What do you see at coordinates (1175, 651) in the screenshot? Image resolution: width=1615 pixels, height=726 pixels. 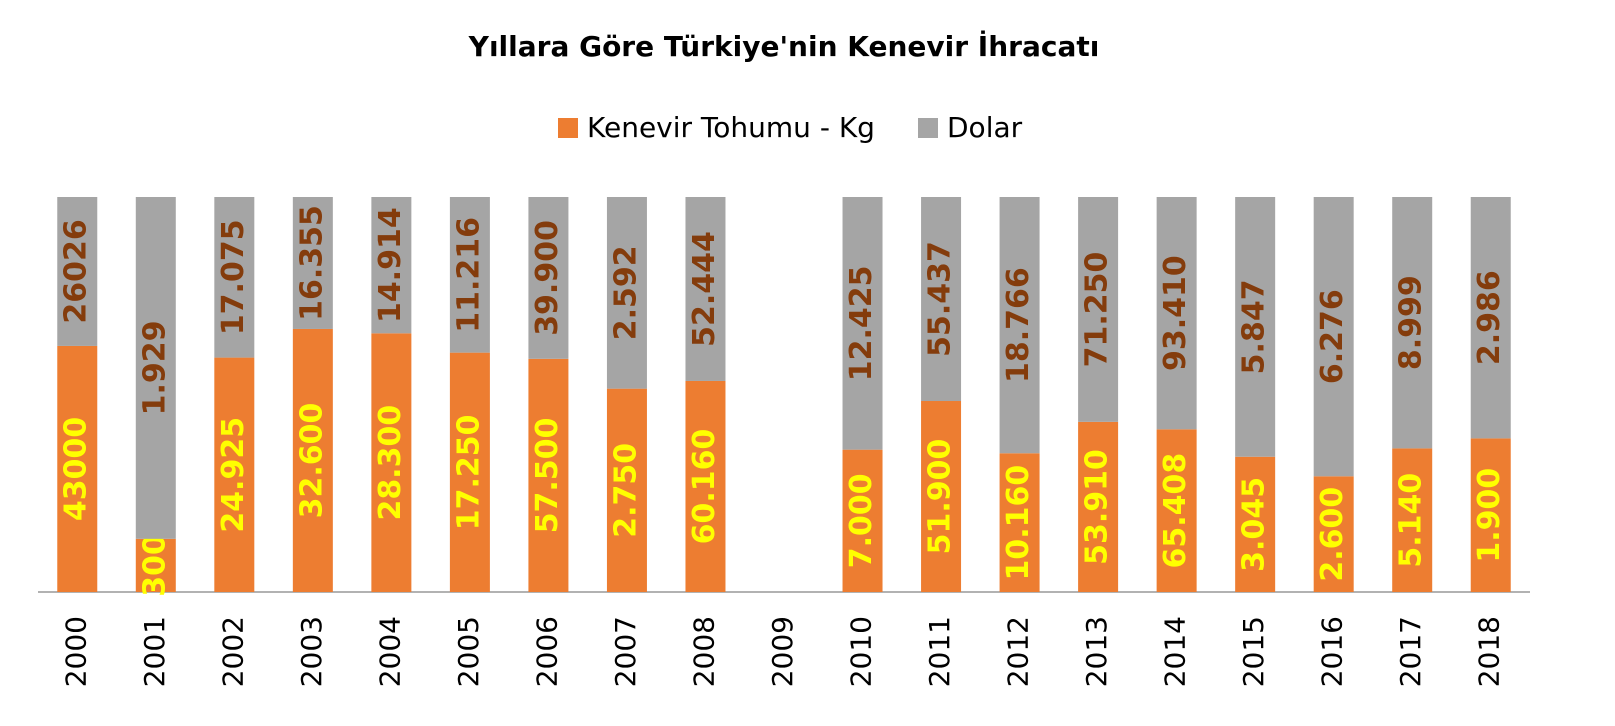 I see `x-tick-label: 2014` at bounding box center [1175, 651].